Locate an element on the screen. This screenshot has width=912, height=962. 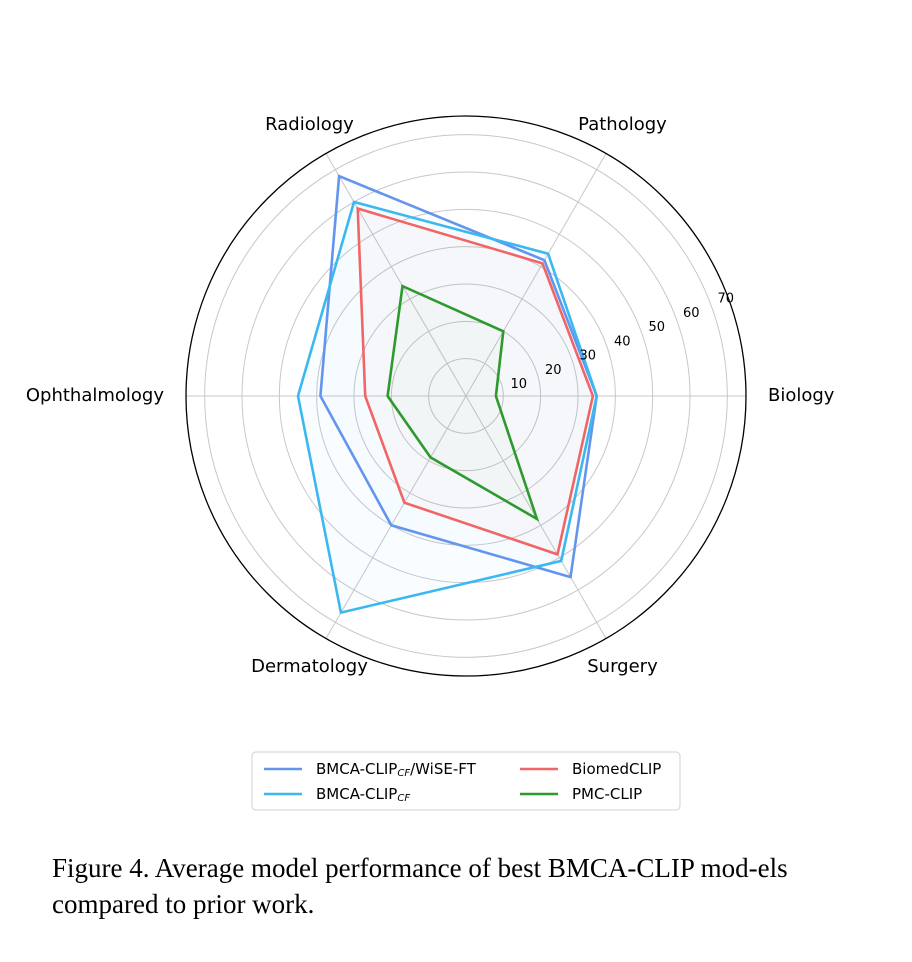
tick-label: 60 is located at coordinates (691, 313).